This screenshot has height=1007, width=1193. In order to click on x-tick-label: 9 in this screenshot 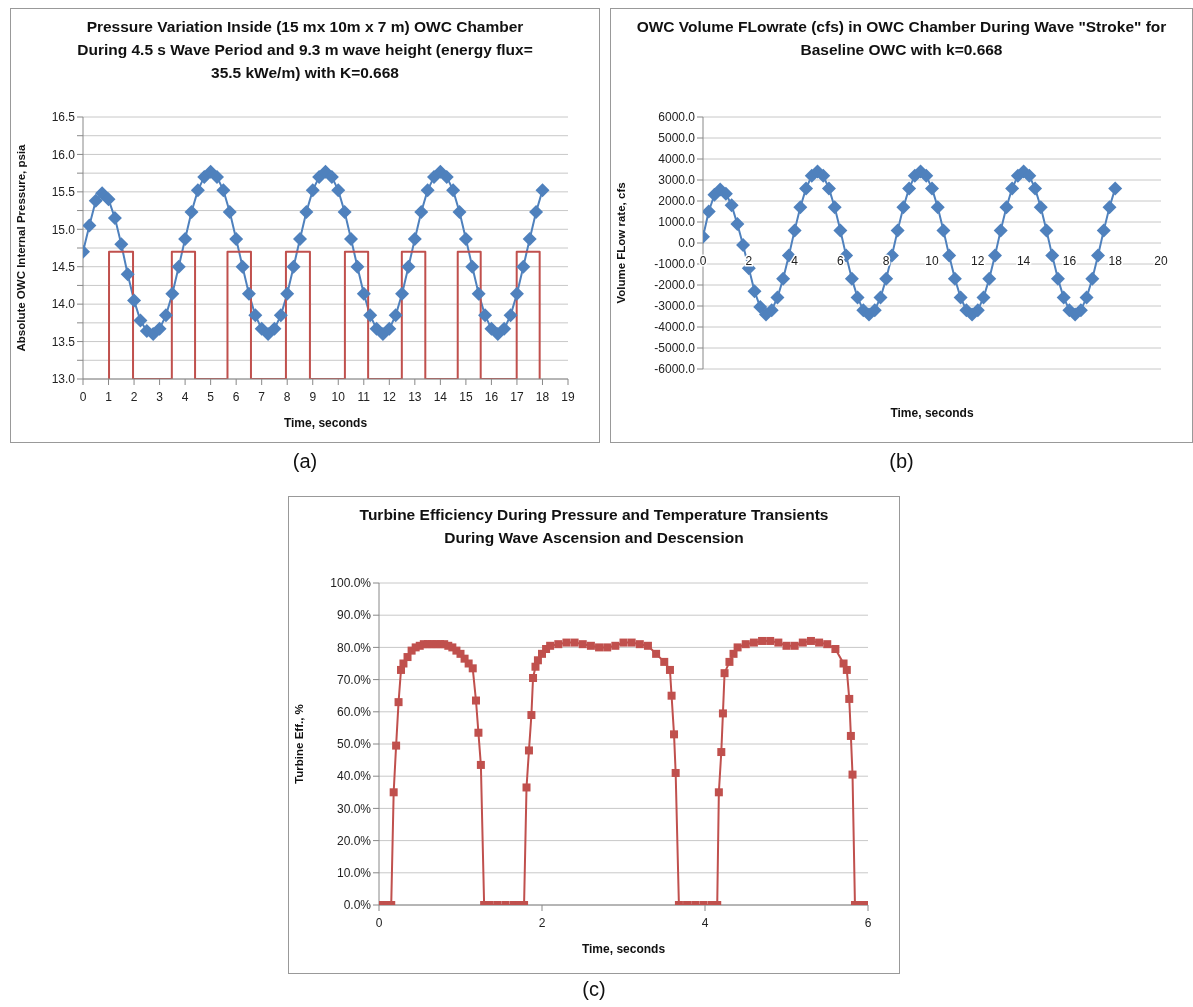, I will do `click(313, 397)`.